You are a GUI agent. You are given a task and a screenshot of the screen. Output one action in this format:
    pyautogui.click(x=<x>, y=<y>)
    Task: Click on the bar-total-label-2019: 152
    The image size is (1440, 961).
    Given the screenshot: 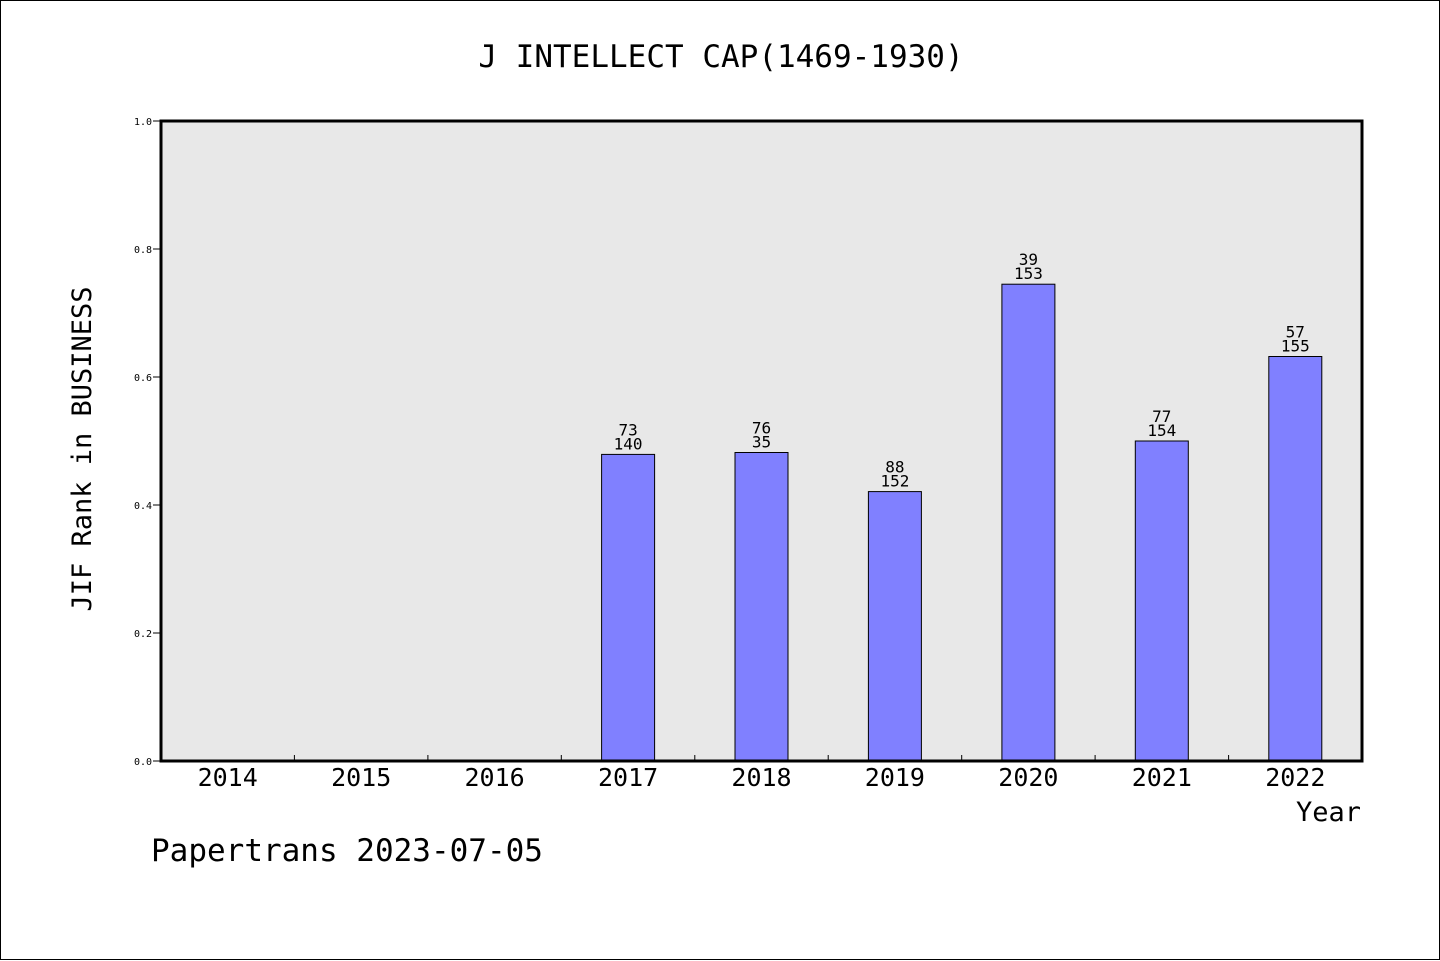 What is the action you would take?
    pyautogui.click(x=894, y=481)
    